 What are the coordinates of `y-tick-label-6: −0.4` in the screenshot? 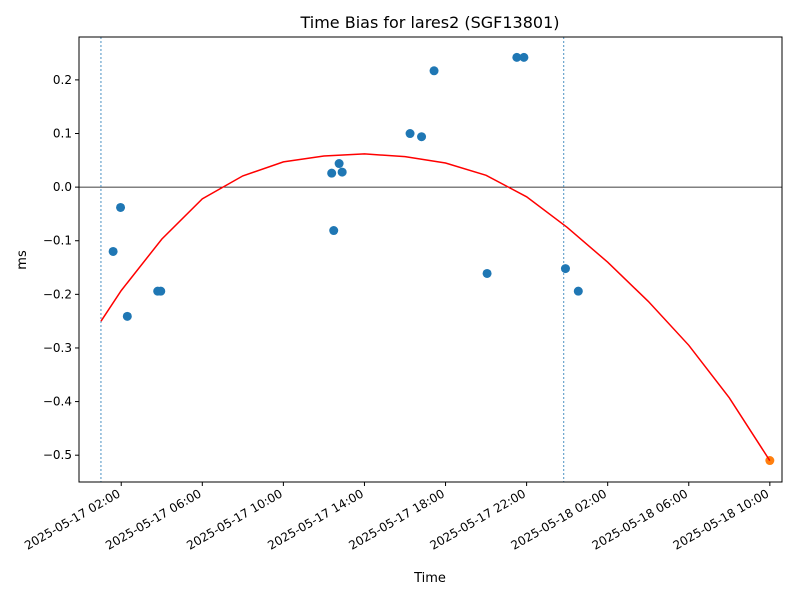 It's located at (57, 402).